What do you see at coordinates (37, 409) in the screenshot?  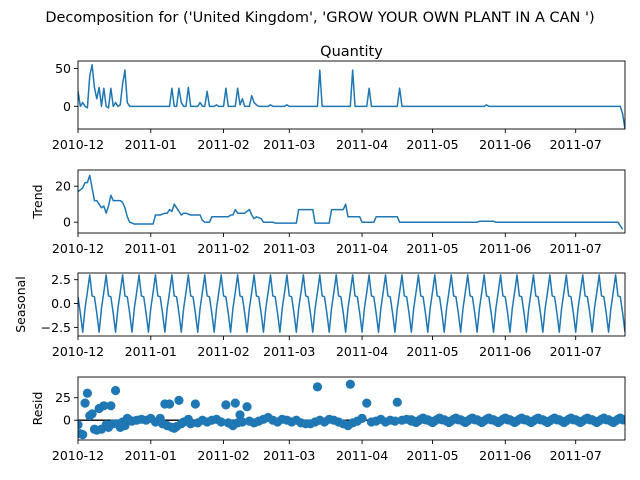 I see `y-axis-label: Resid` at bounding box center [37, 409].